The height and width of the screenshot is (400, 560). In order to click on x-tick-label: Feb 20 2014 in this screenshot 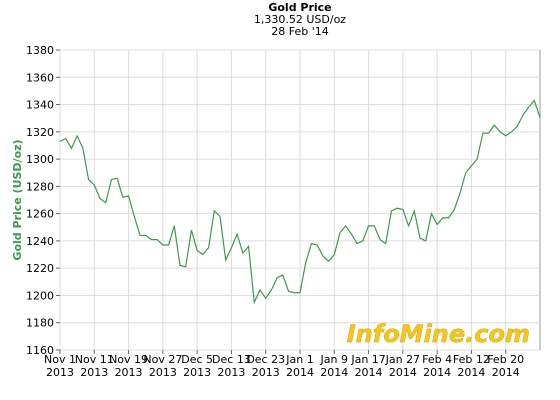, I will do `click(506, 366)`.